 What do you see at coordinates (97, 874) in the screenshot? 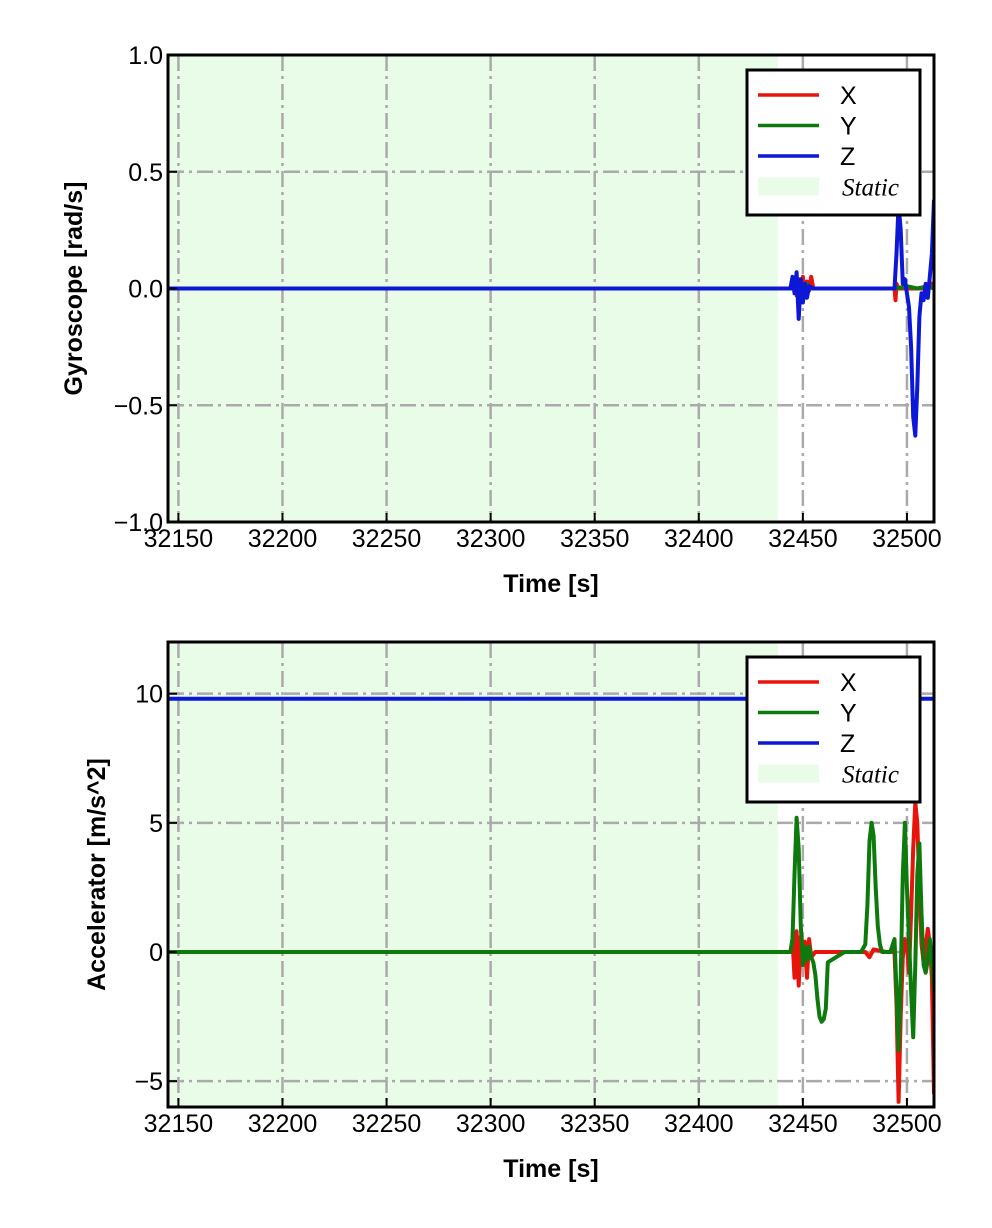
I see `y-axis-label: Accelerator [m/s^2]` at bounding box center [97, 874].